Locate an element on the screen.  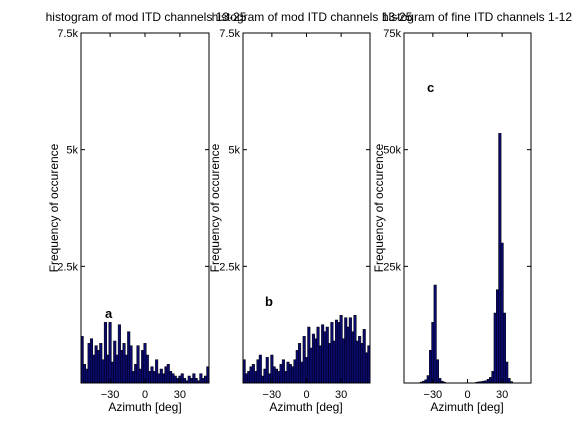
x-axis-label-b: Azimuth [deg] is located at coordinates (305, 407).